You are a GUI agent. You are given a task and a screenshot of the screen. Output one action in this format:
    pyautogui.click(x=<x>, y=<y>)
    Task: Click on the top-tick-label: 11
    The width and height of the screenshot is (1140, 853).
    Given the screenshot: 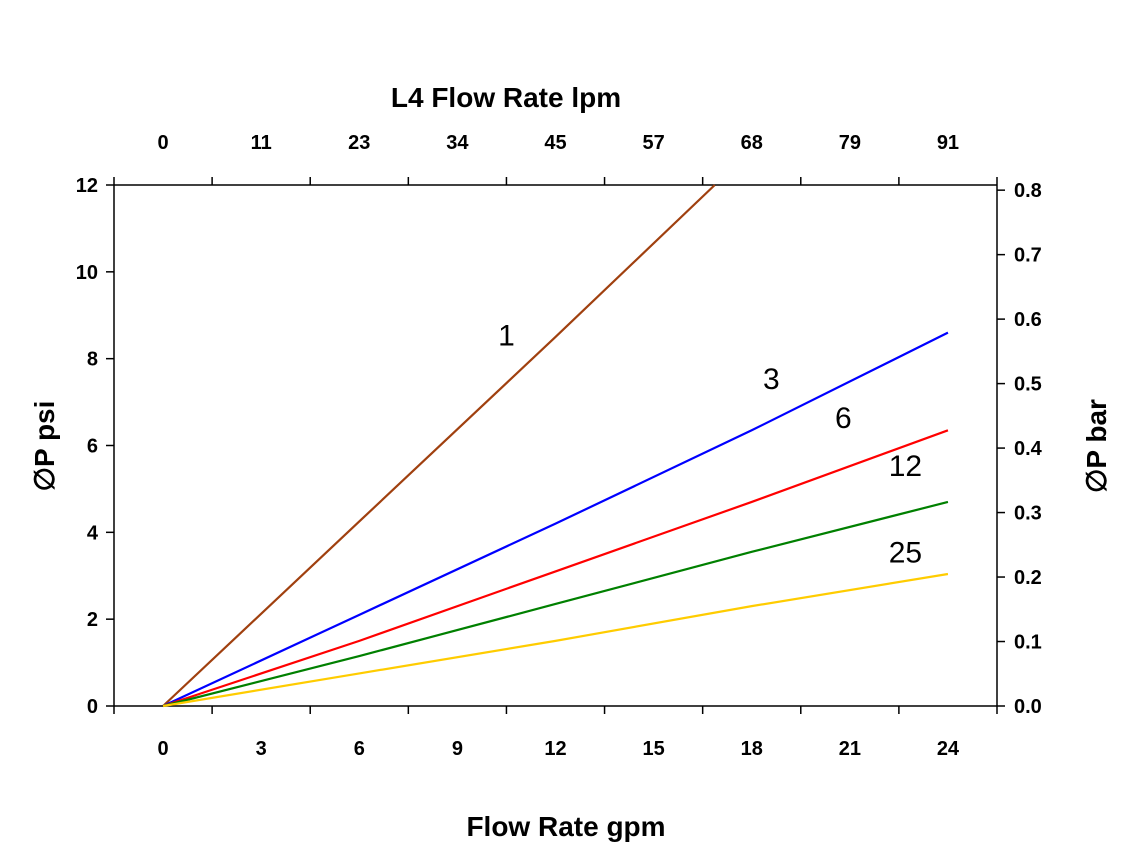 What is the action you would take?
    pyautogui.click(x=261, y=143)
    